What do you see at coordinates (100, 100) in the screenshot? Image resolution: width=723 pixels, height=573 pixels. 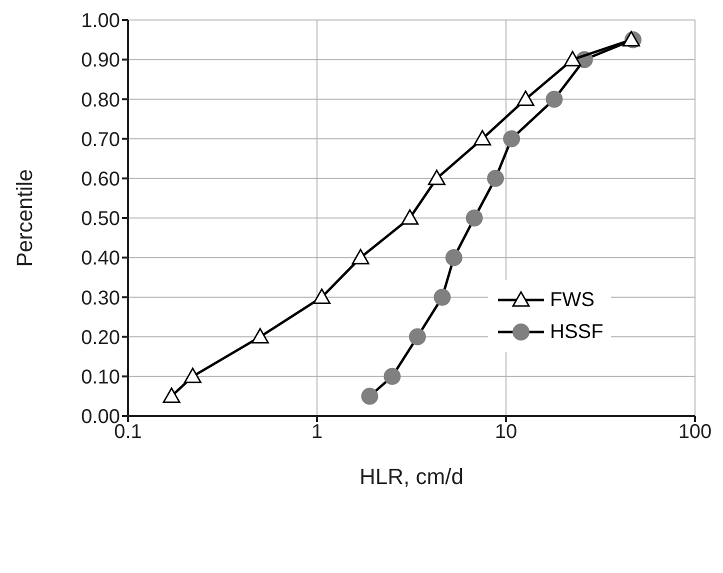 I see `y-tick-label: 0.80` at bounding box center [100, 100].